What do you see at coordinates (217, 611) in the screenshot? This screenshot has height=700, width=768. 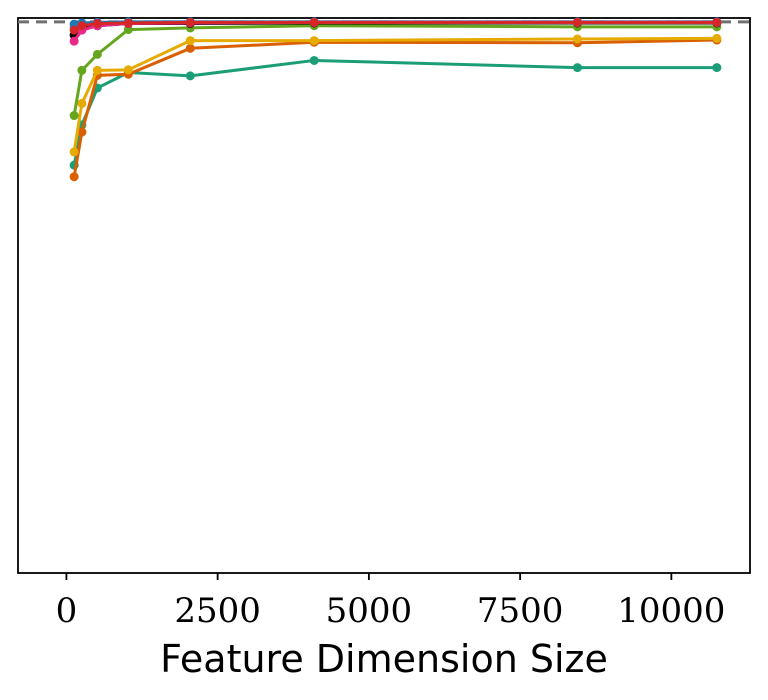 I see `x-tick-label: 2500` at bounding box center [217, 611].